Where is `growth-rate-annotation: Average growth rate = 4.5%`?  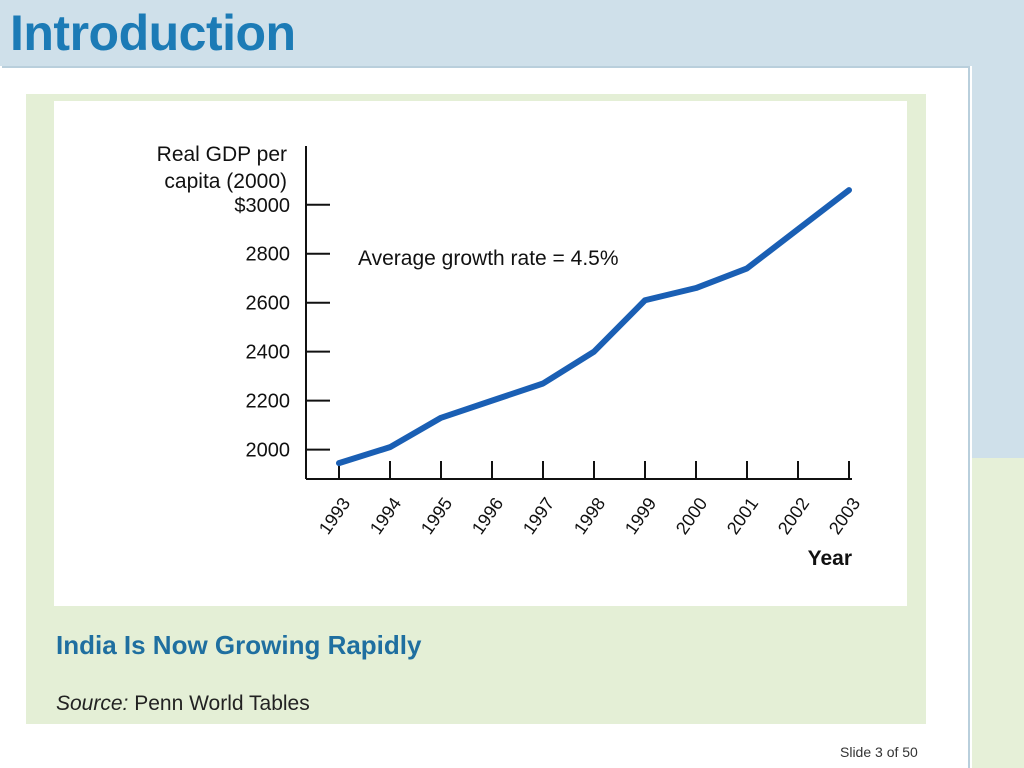
growth-rate-annotation: Average growth rate = 4.5% is located at coordinates (488, 258).